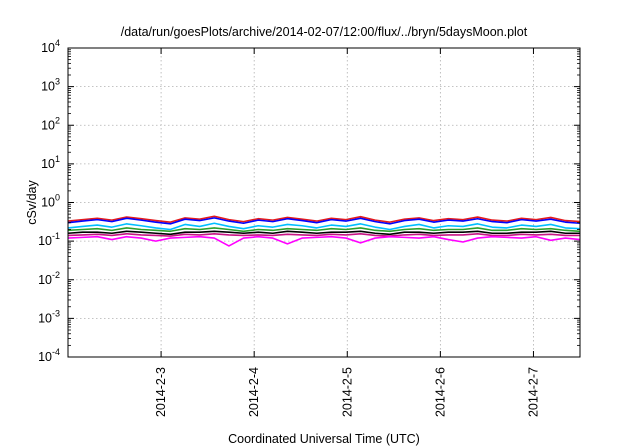 The image size is (640, 448). I want to click on y-tick-label: 10⁻⁴, so click(49, 355).